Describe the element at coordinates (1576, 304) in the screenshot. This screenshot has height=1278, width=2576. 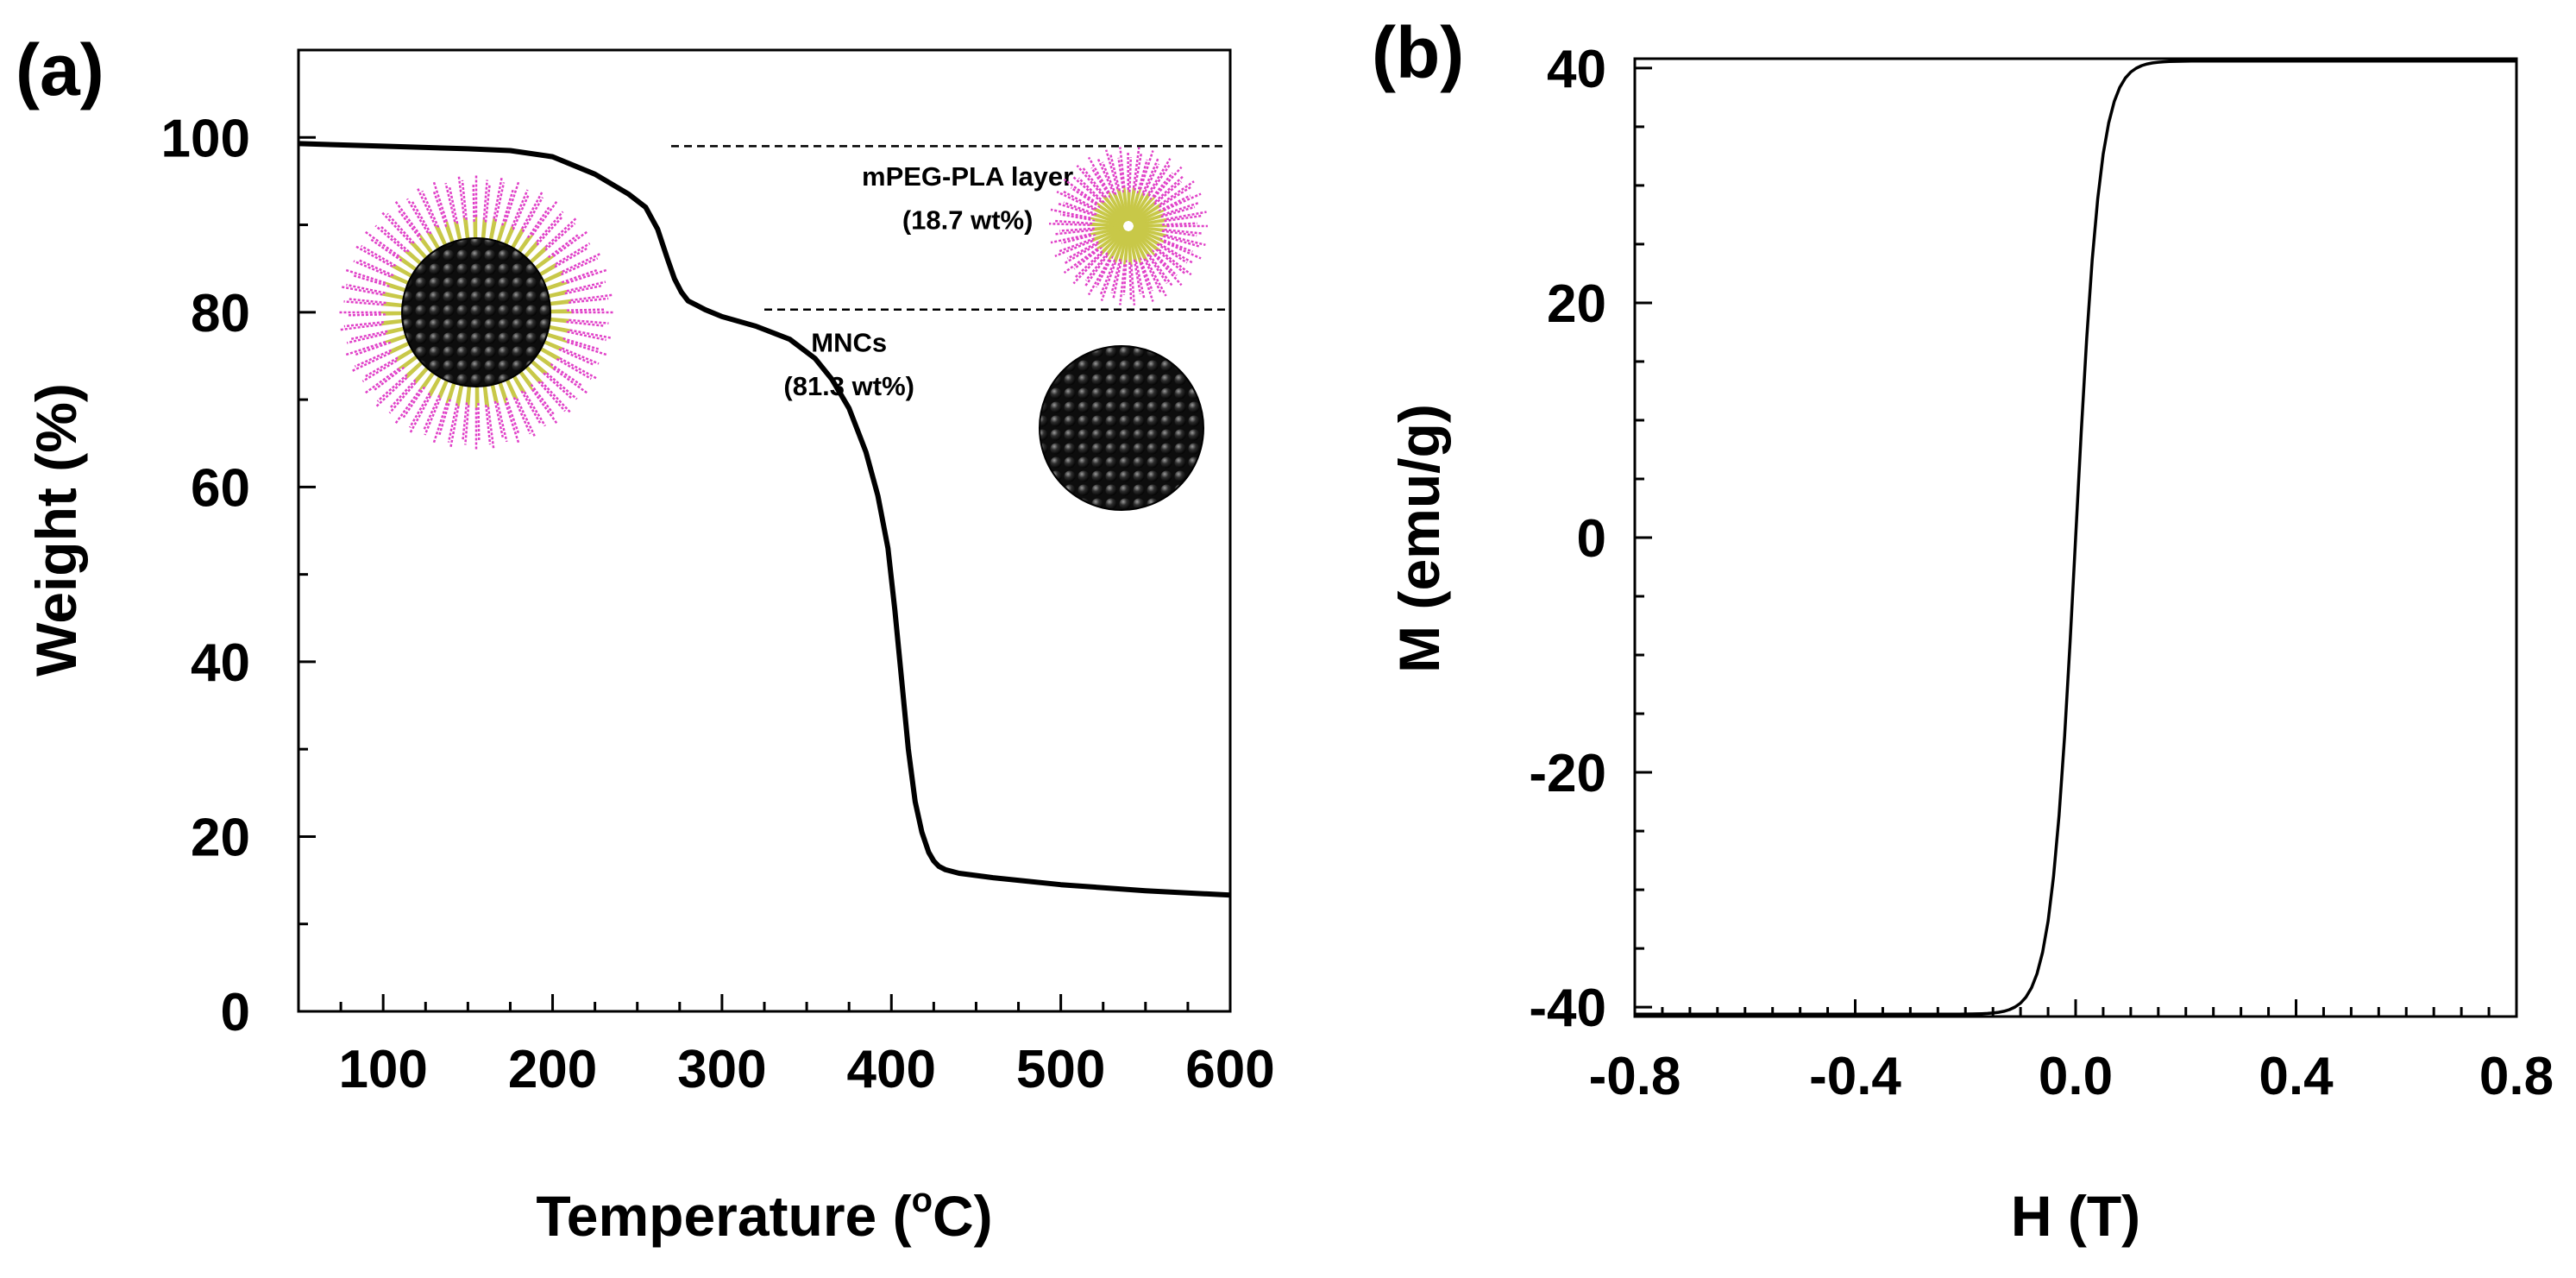
I see `y-tick-label-b: 20` at that location.